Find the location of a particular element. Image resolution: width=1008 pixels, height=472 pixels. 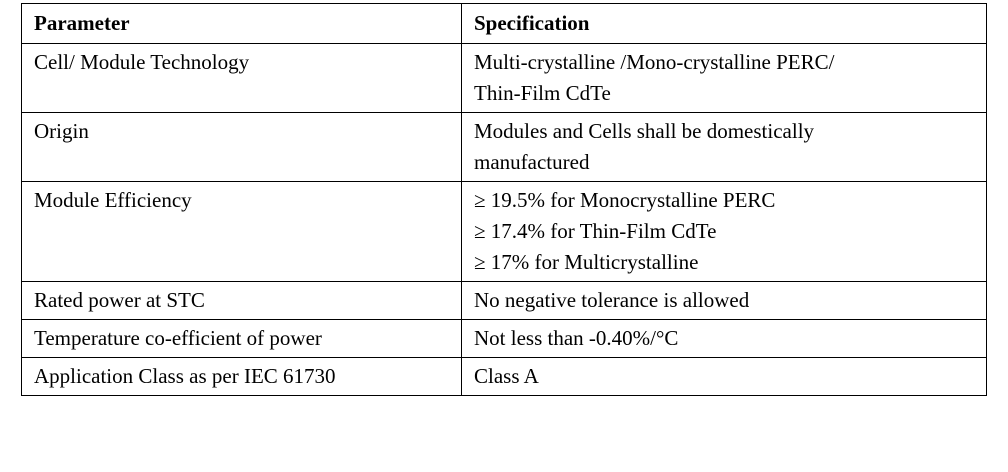

parameter-cell: Temperature co-efficient of power is located at coordinates (241, 338).